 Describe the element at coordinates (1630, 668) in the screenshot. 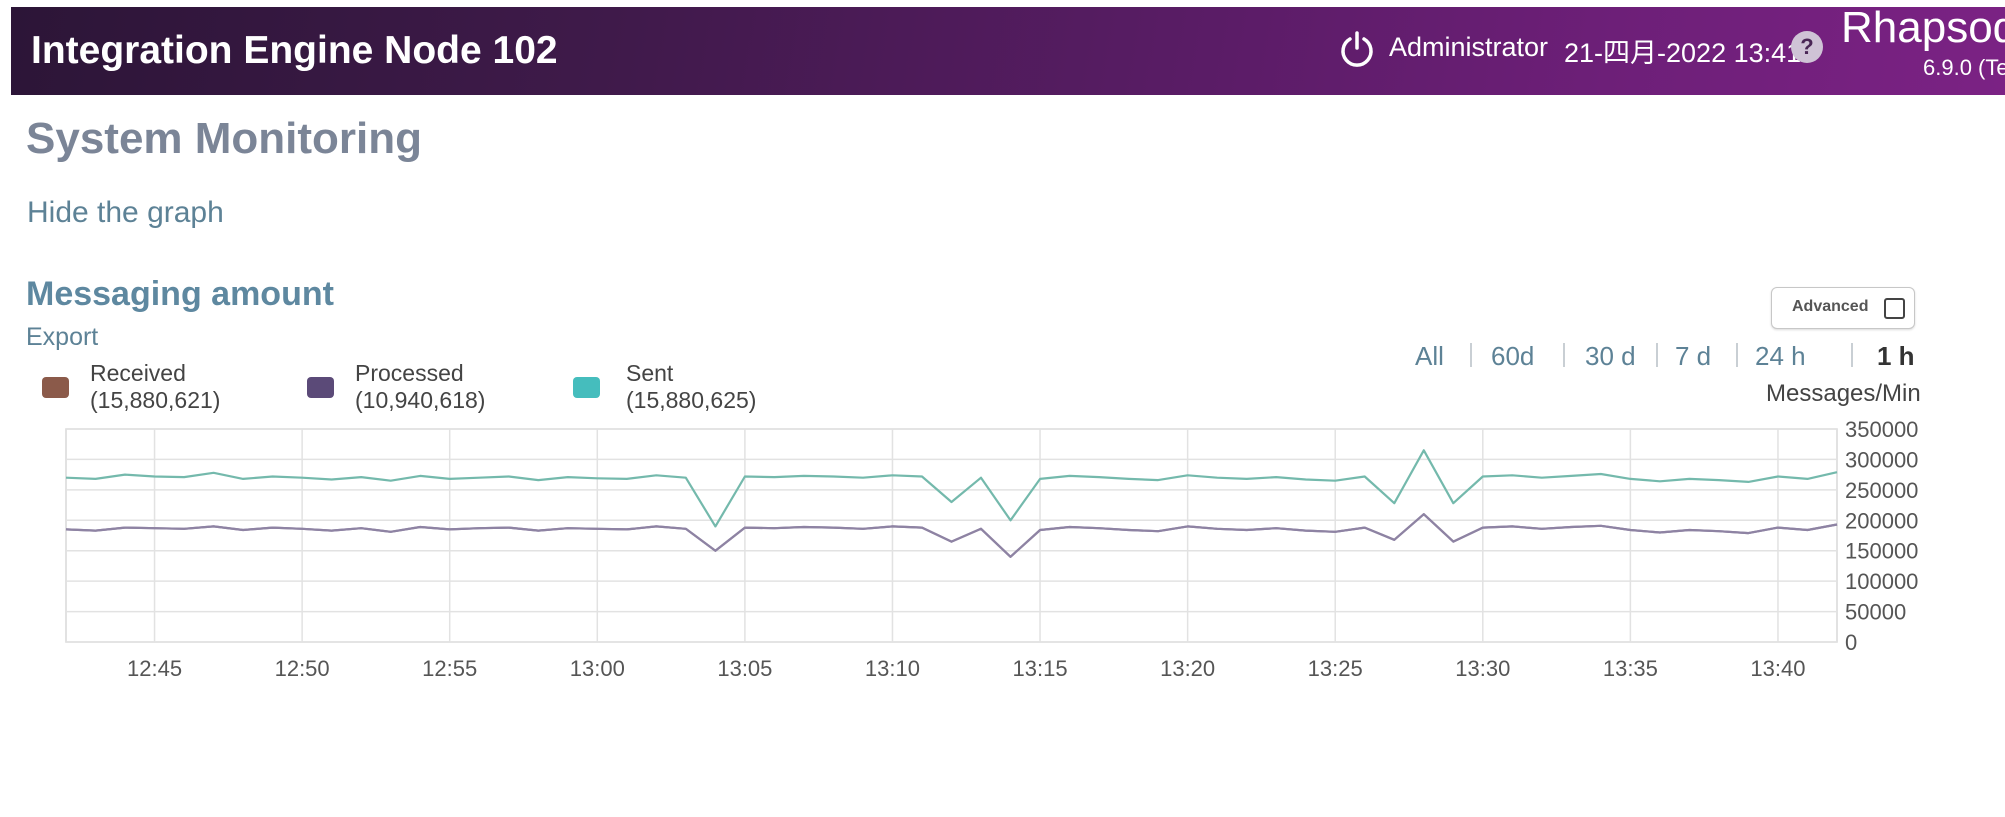

I see `x-tick-label: 13:35` at that location.